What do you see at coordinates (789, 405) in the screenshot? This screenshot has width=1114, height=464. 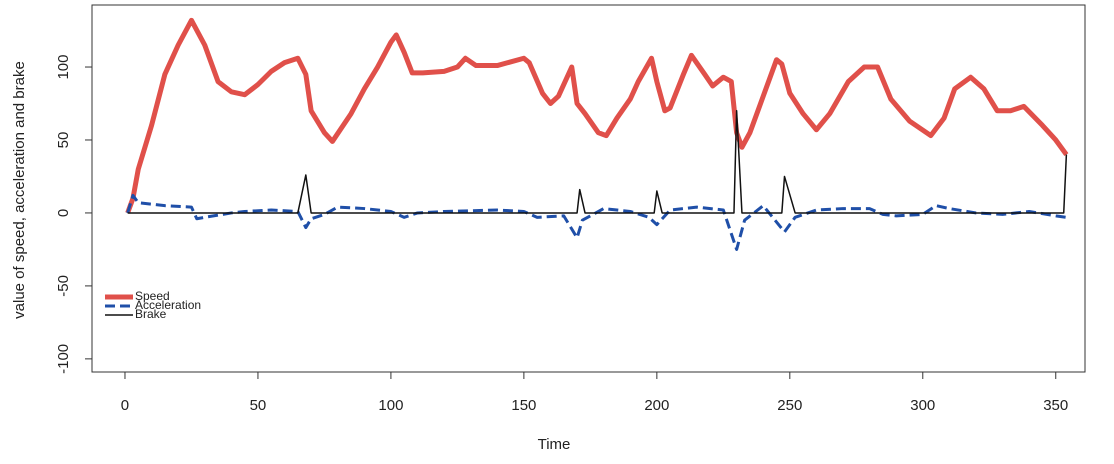 I see `x-tick-label: 250` at bounding box center [789, 405].